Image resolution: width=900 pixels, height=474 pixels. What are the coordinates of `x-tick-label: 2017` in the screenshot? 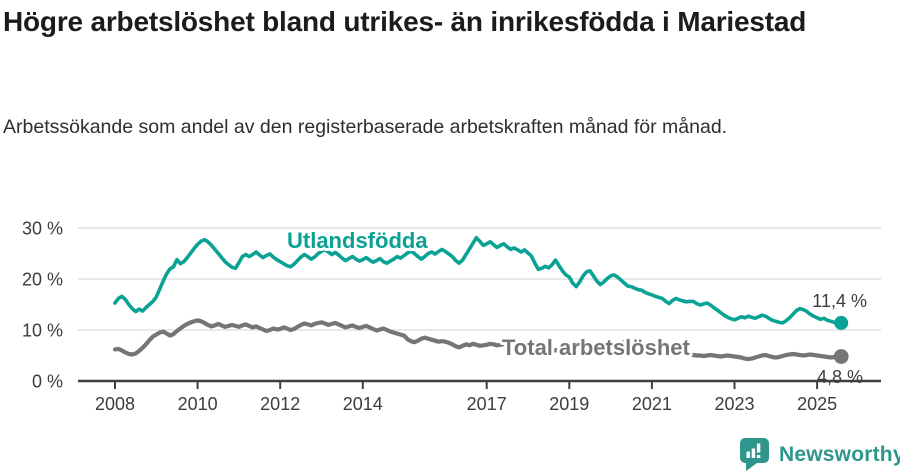 It's located at (487, 404).